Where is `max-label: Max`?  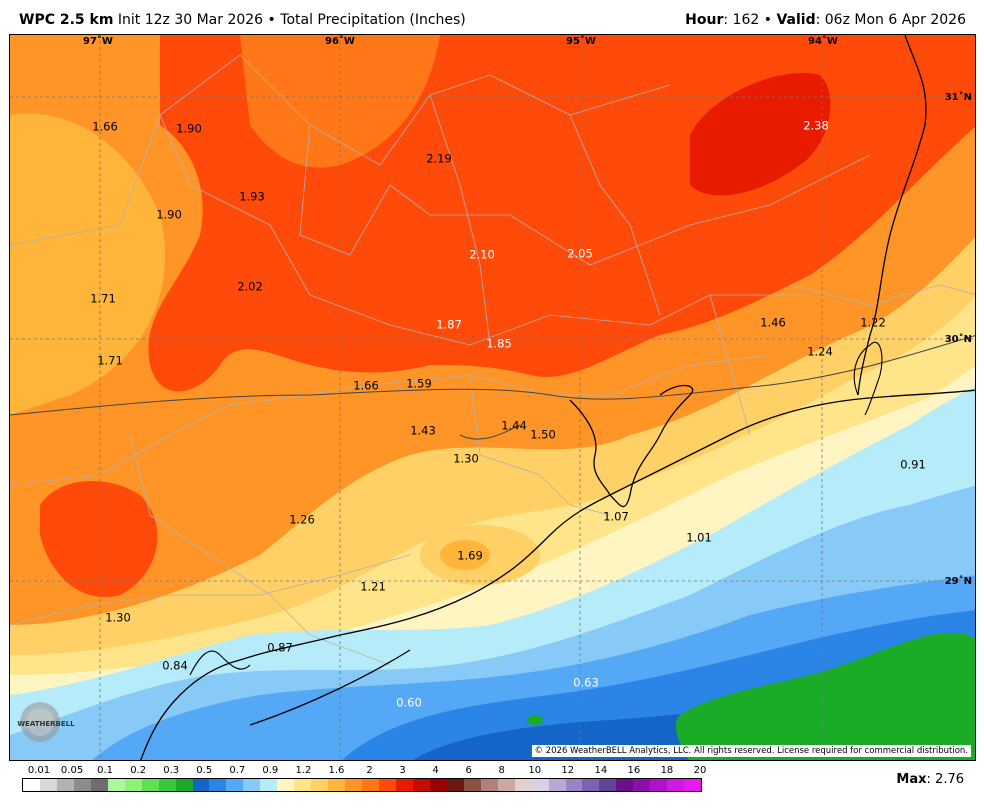 max-label: Max is located at coordinates (911, 779).